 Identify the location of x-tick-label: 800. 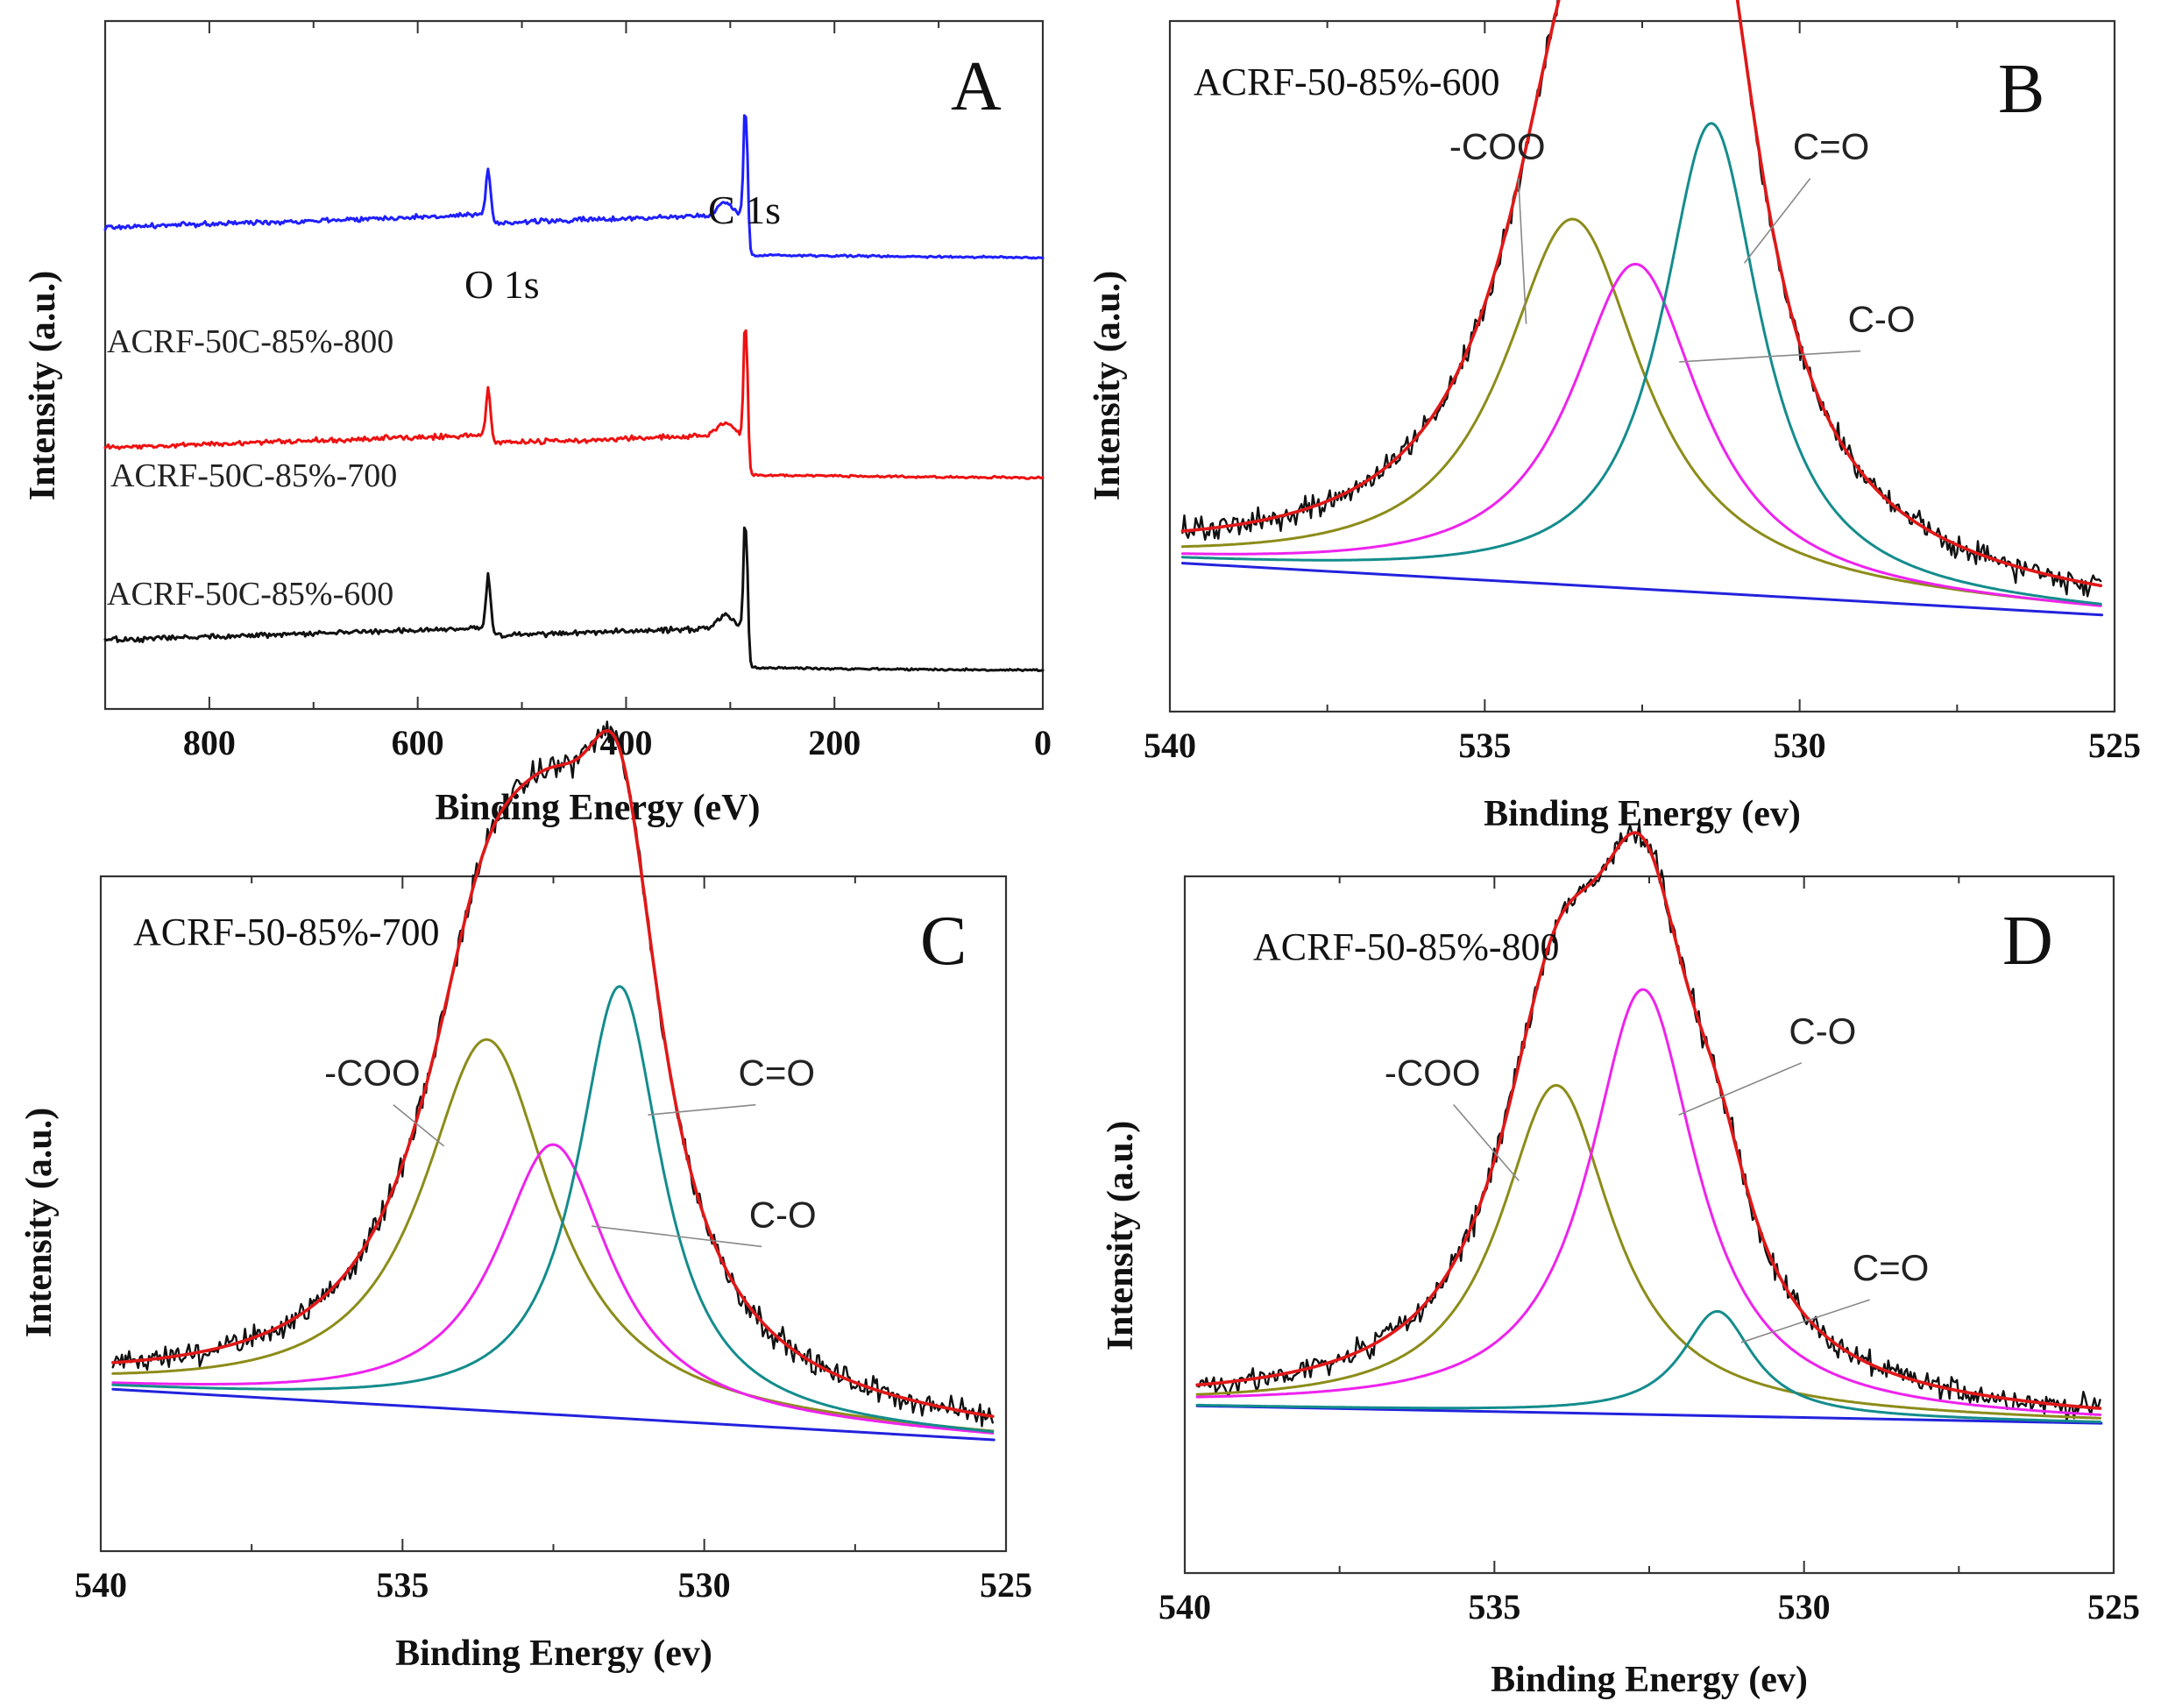
(209, 743).